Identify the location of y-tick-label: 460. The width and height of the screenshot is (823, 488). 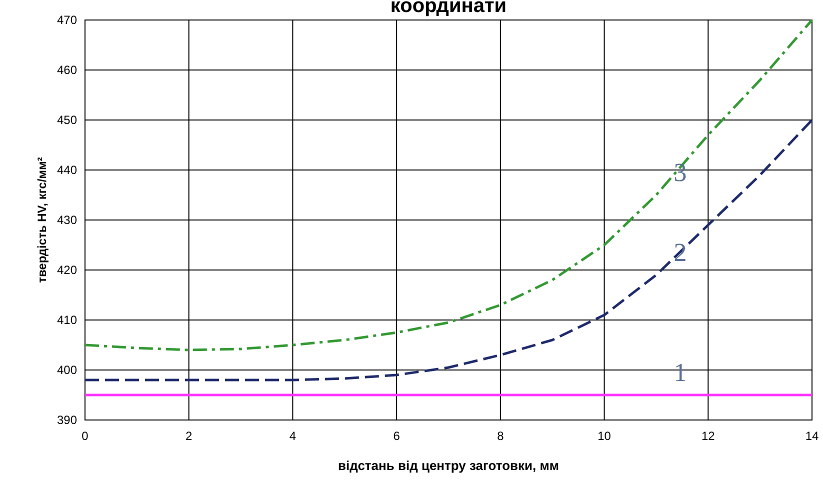
(67, 70).